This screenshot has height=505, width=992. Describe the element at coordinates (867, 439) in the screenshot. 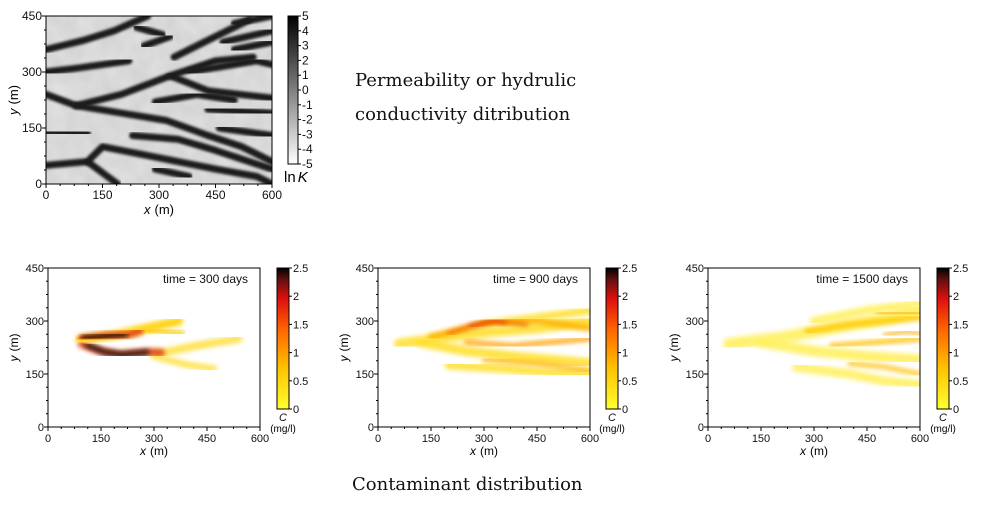

I see `x-tick-label: 450` at that location.